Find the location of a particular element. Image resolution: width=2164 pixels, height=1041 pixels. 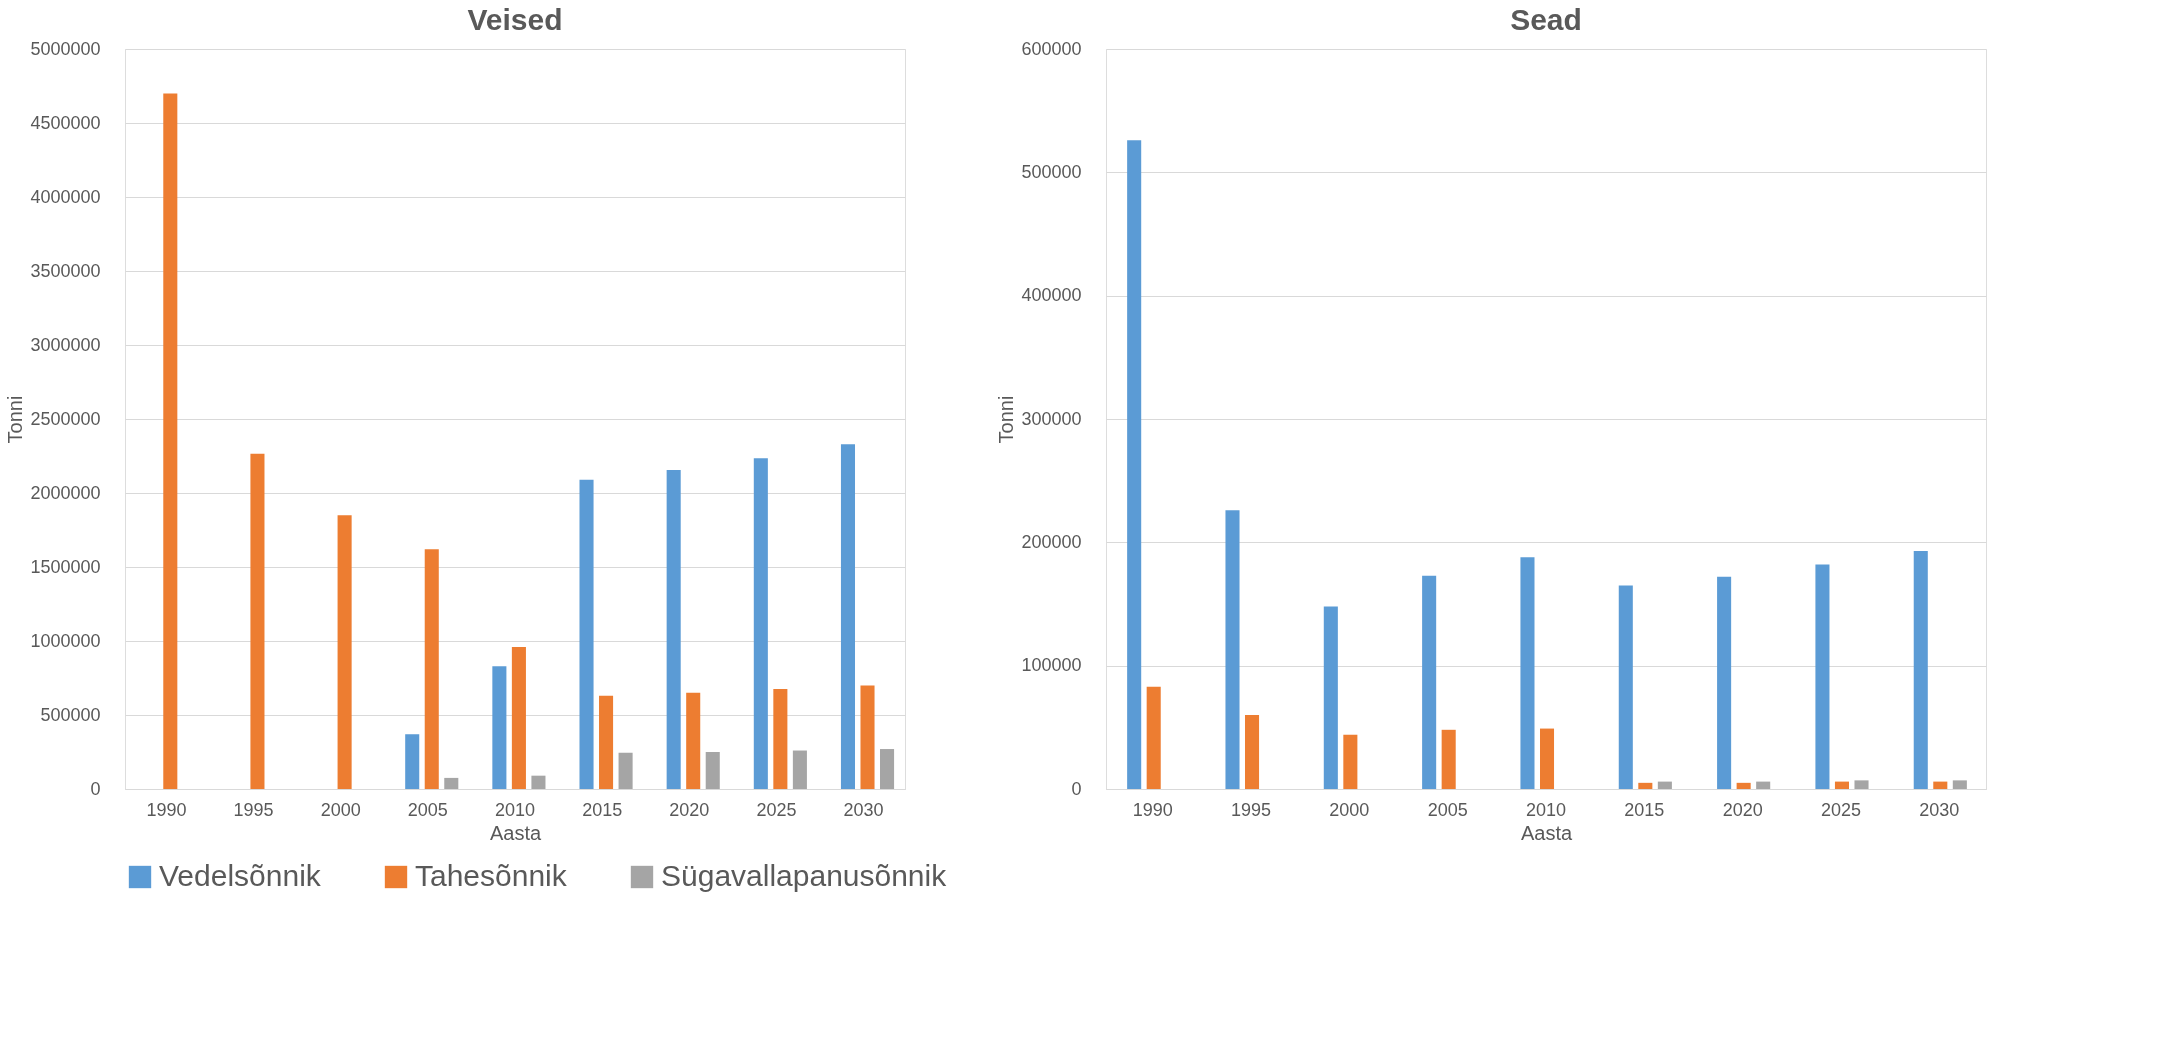

y-tick-label: 1000000 is located at coordinates (65, 640).